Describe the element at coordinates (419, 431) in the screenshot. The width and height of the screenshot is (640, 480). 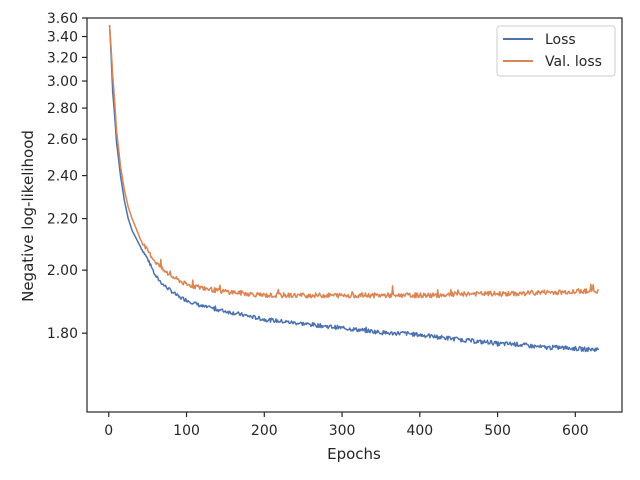
I see `x-tick-label: 400` at that location.